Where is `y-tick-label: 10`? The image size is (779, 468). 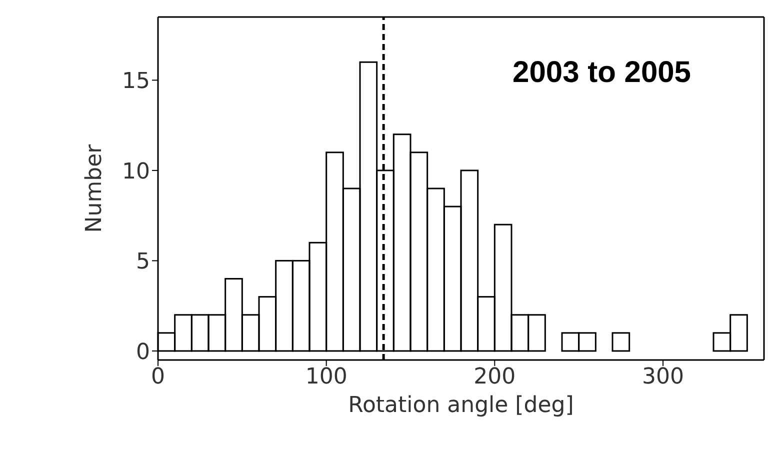 y-tick-label: 10 is located at coordinates (136, 171).